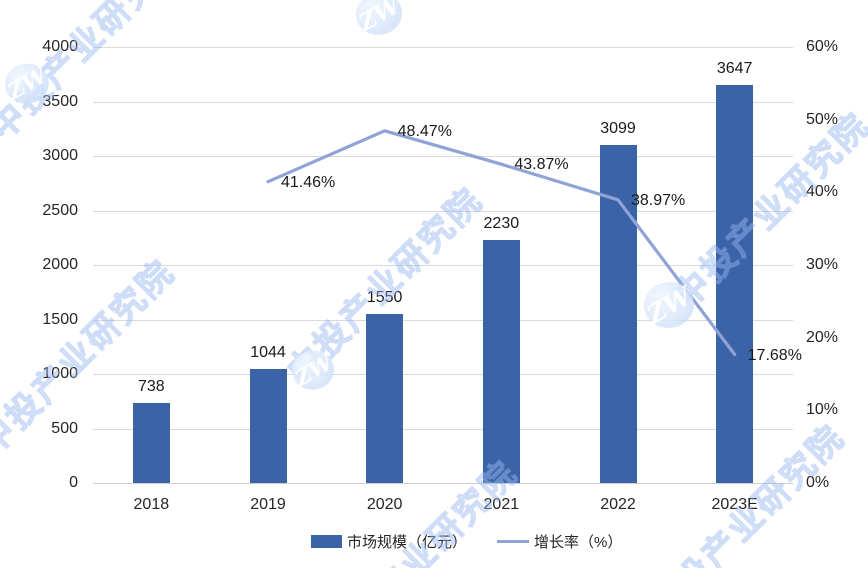 The width and height of the screenshot is (868, 568). What do you see at coordinates (407, 542) in the screenshot?
I see `legend-bar-label: 市场规模（亿元）` at bounding box center [407, 542].